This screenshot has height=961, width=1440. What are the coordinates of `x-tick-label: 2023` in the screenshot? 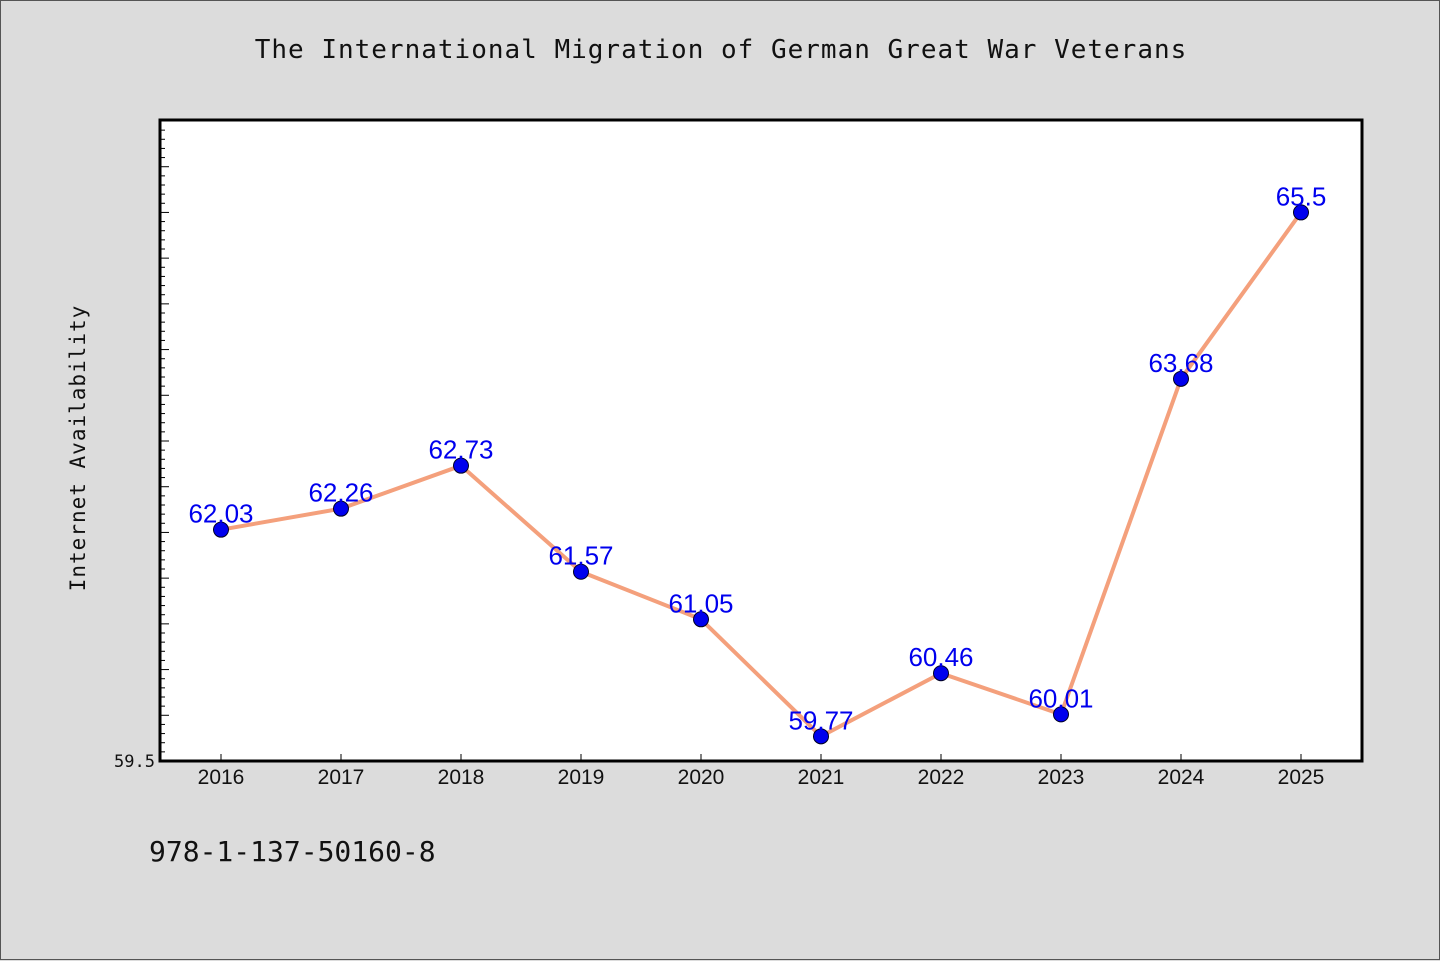 It's located at (1061, 777).